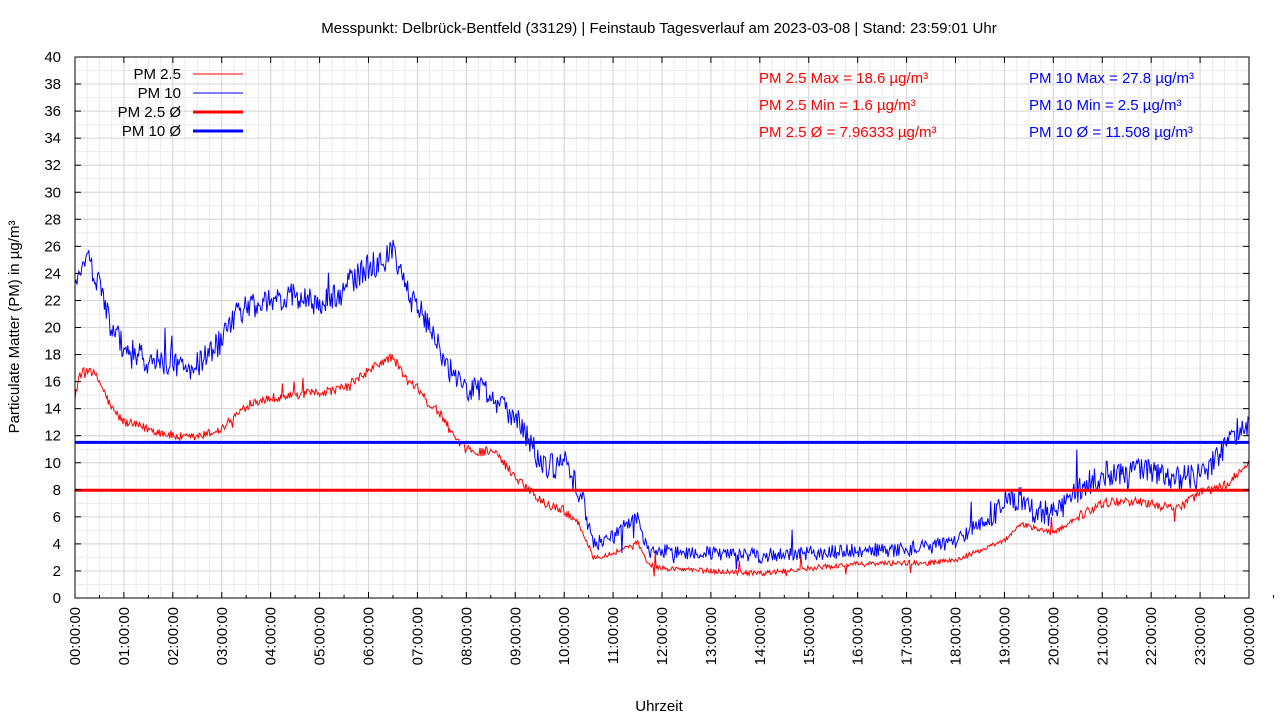 The height and width of the screenshot is (720, 1280). I want to click on y-tick-label: 0, so click(57, 598).